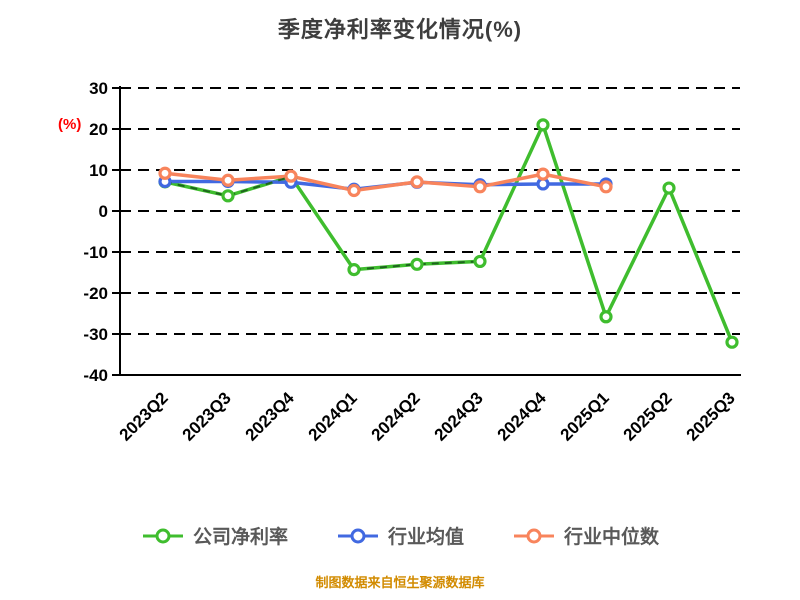 This screenshot has height=600, width=800. What do you see at coordinates (459, 416) in the screenshot?
I see `x-tick-label: 2024Q3` at bounding box center [459, 416].